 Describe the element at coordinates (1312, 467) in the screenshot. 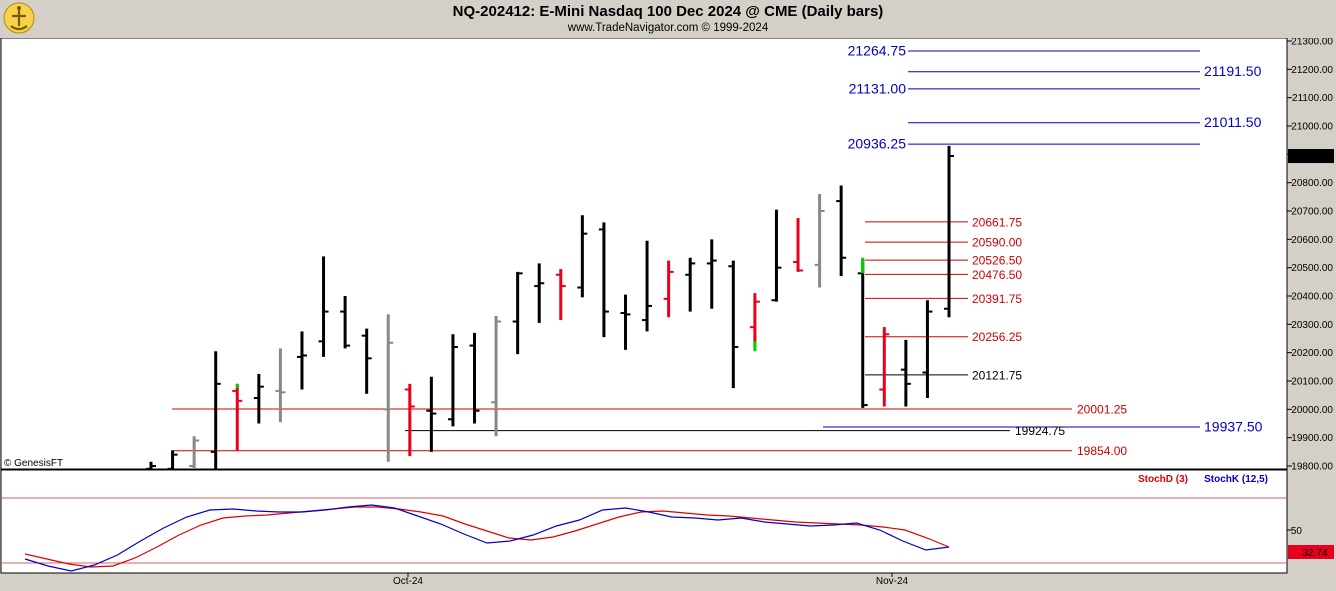

I see `price-tick-label: 19800.00` at that location.